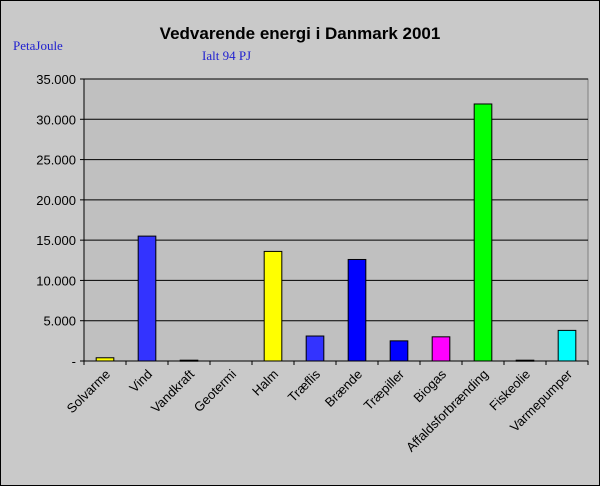 The height and width of the screenshot is (486, 600). I want to click on y-tick-label: 10.000, so click(56, 280).